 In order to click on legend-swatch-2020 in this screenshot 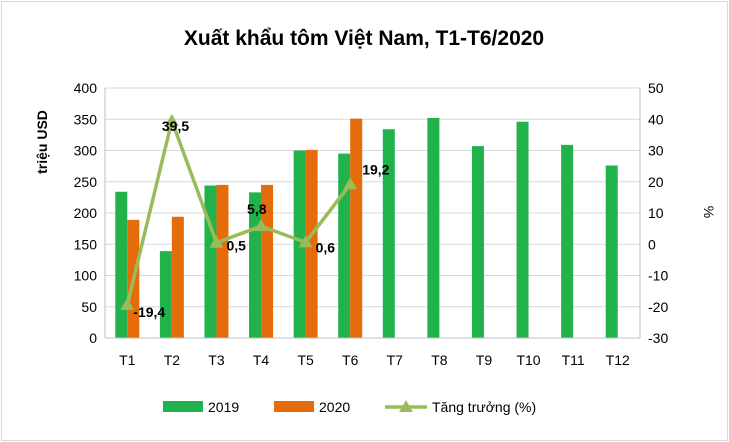, I will do `click(294, 406)`.